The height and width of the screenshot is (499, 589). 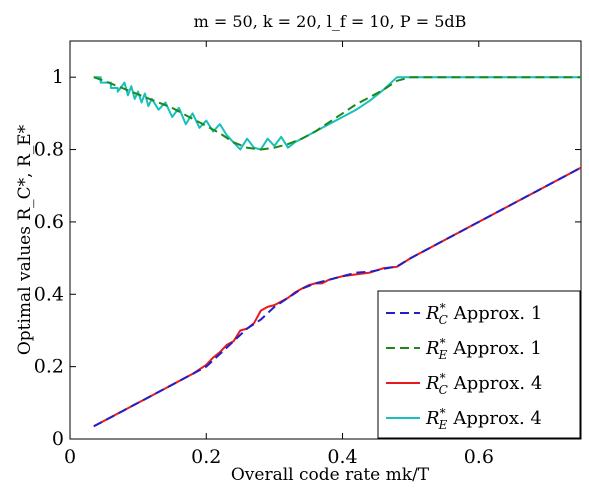 I want to click on x-tick-label: 0.2, so click(x=206, y=457).